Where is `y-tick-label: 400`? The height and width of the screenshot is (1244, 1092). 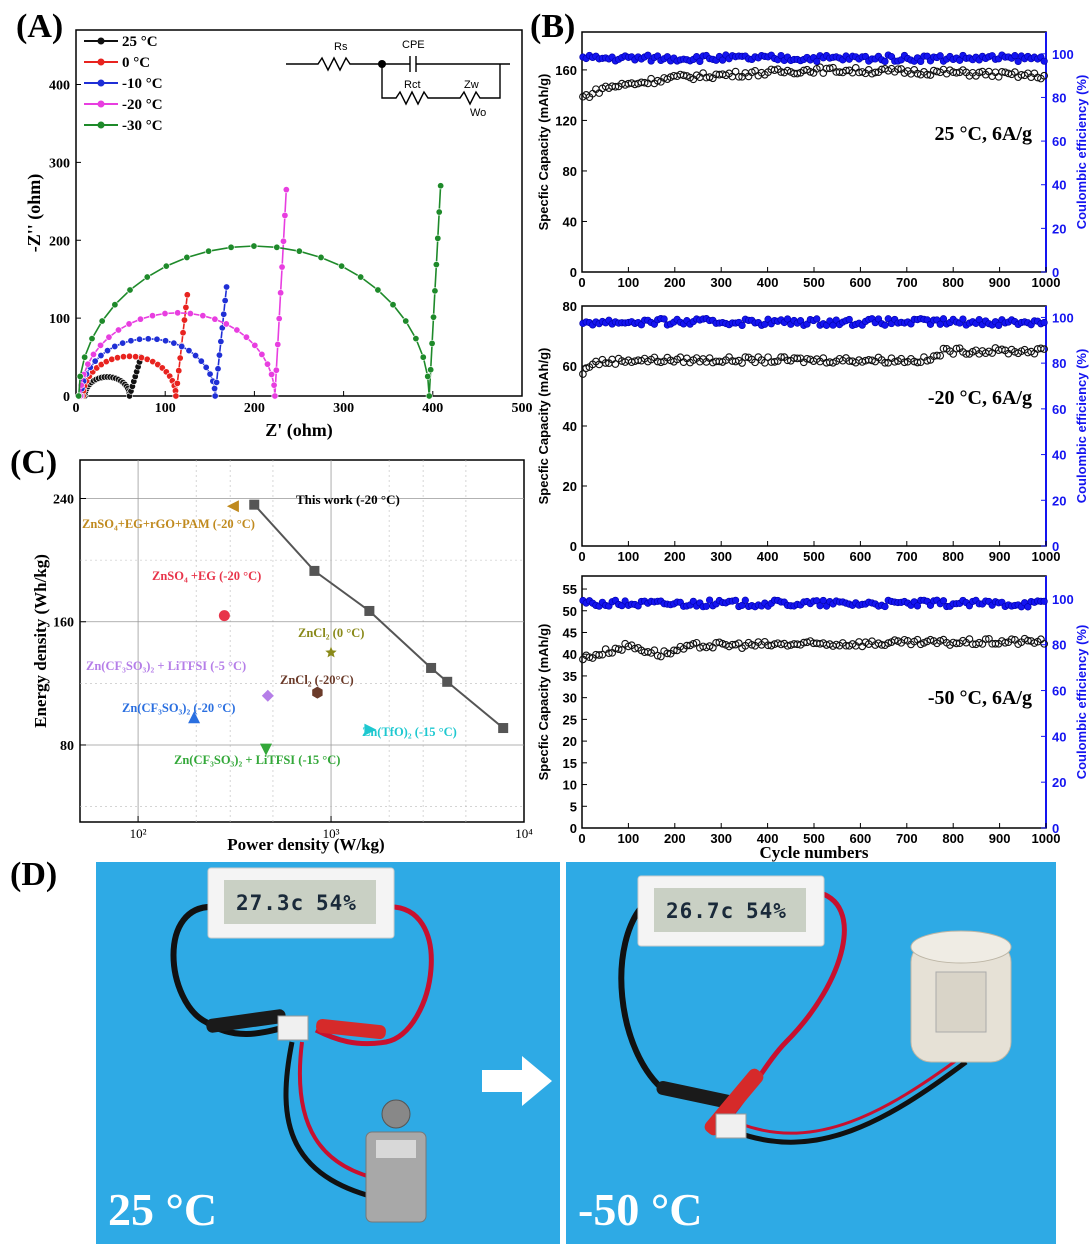
y-tick-label: 400 is located at coordinates (59, 86).